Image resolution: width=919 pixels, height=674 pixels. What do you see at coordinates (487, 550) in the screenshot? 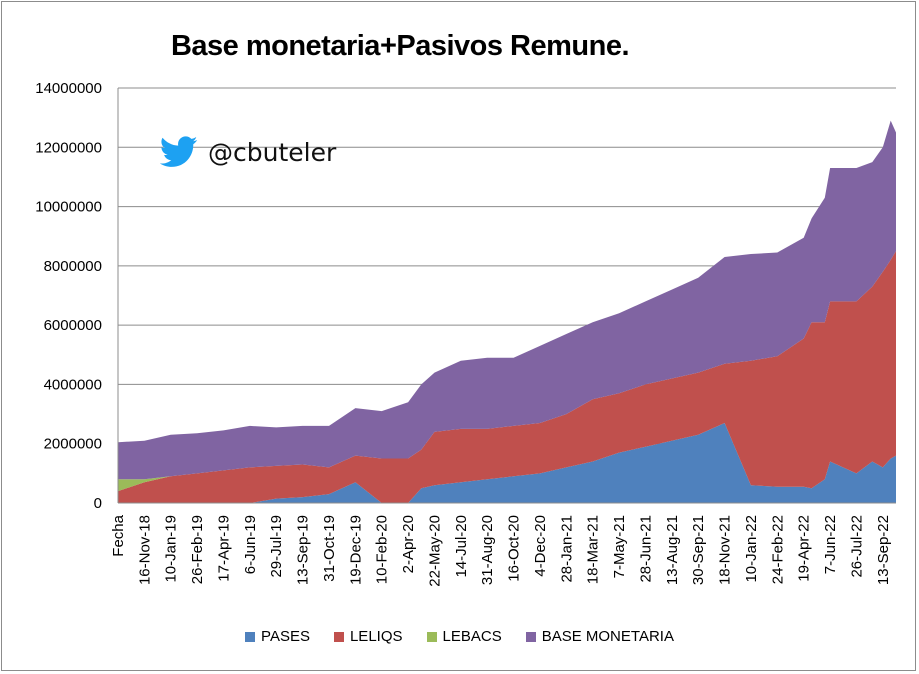
I see `x-tick-label: 31-Aug-20` at bounding box center [487, 550].